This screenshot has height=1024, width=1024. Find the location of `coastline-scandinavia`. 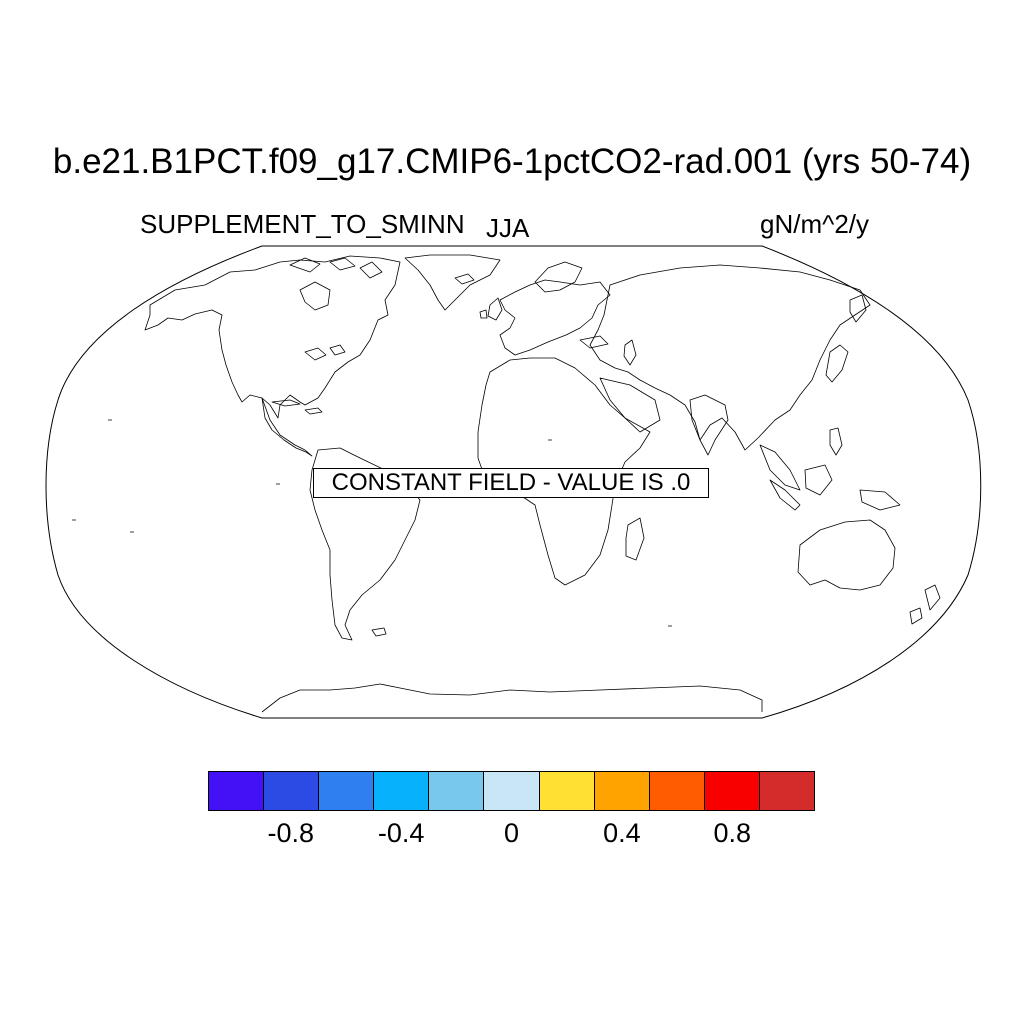

coastline-scandinavia is located at coordinates (558, 277).